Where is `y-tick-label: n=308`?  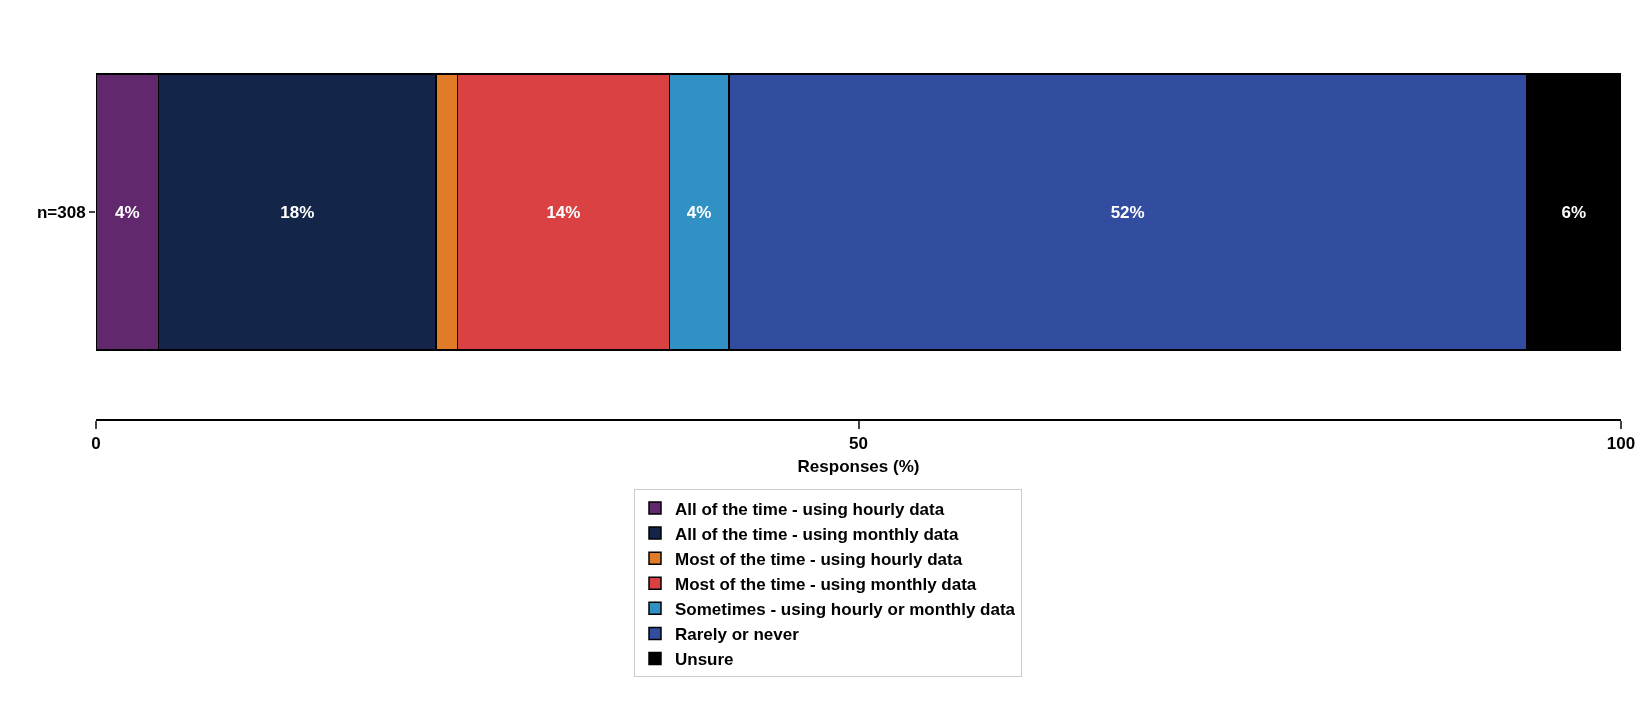
y-tick-label: n=308 is located at coordinates (61, 212).